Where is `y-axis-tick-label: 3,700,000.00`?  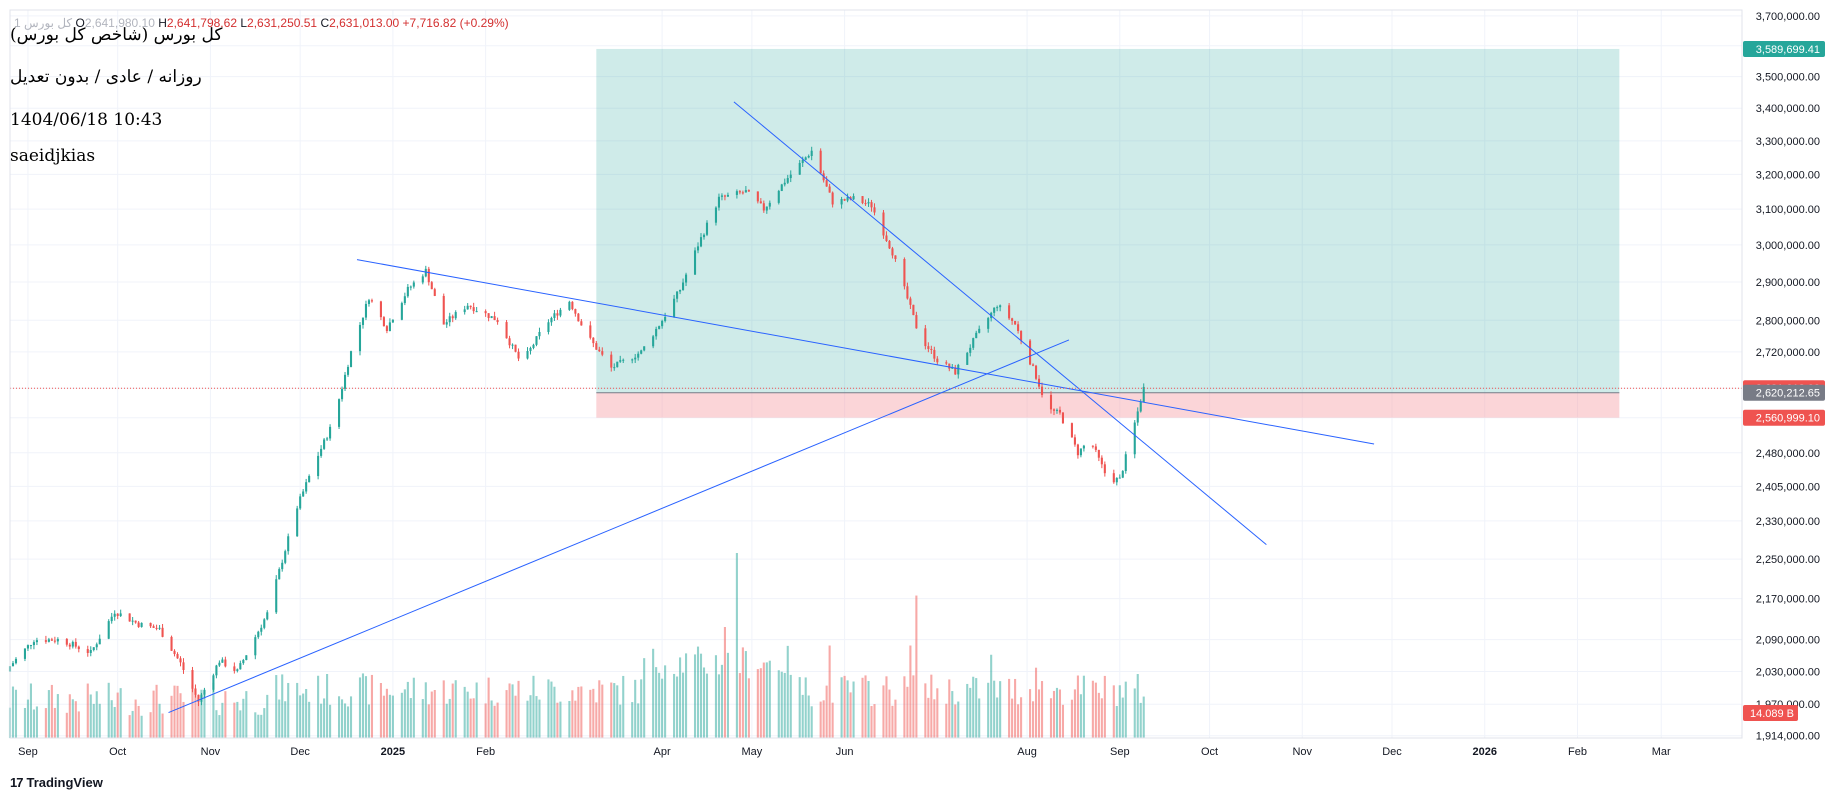 y-axis-tick-label: 3,700,000.00 is located at coordinates (1788, 17).